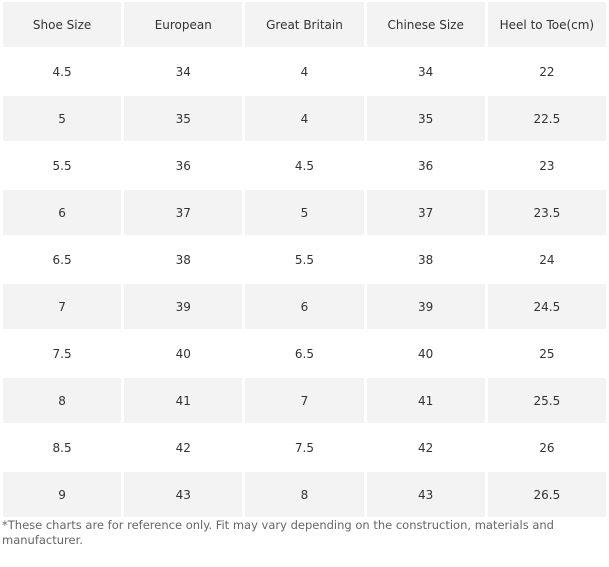 This screenshot has height=567, width=609. I want to click on table-cell: 22, so click(546, 71).